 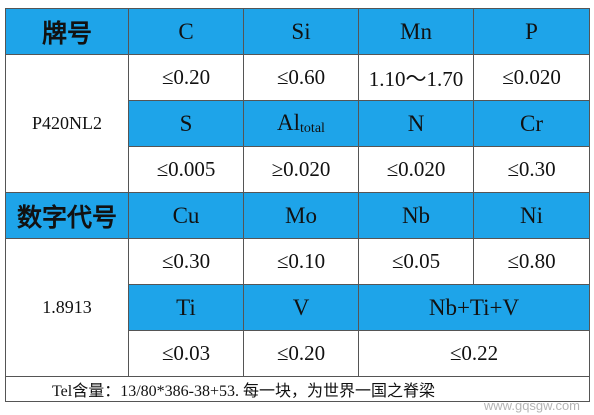 I want to click on number-cell: 1.8913, so click(x=67, y=307).